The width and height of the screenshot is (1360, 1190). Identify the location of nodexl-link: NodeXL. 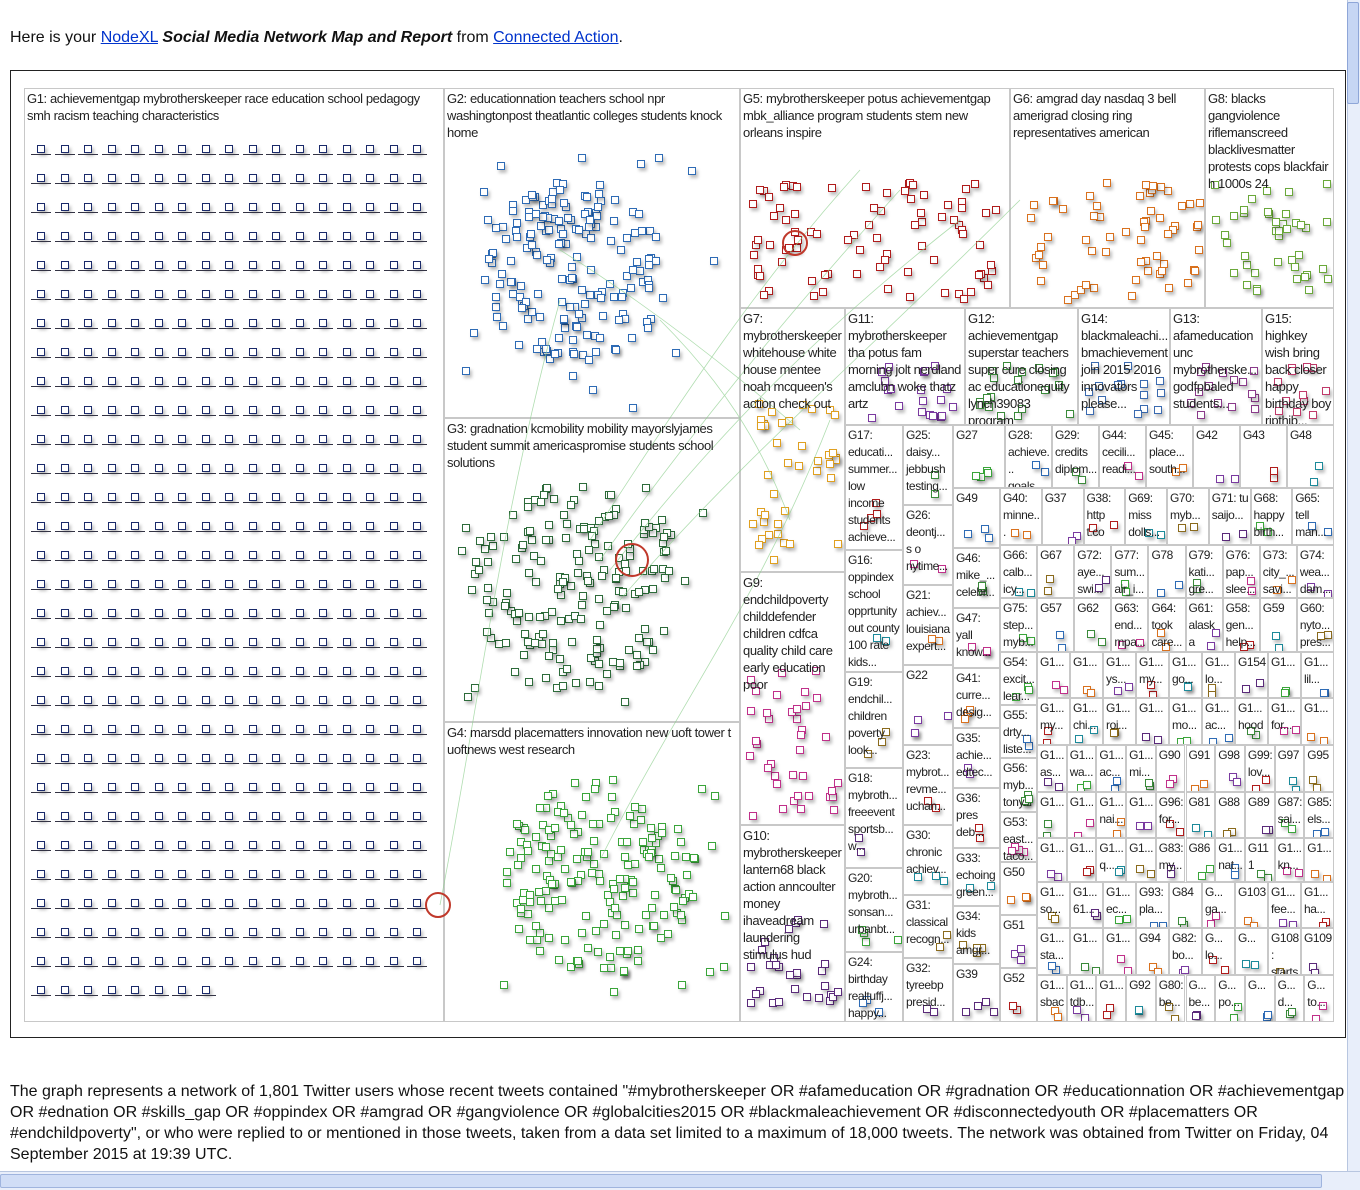
(129, 37).